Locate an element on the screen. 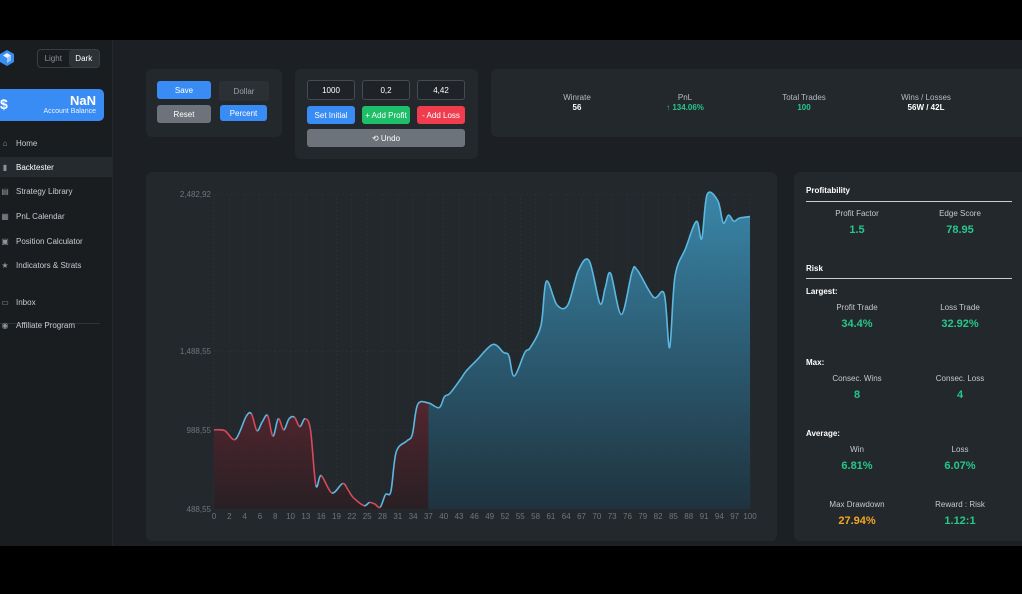 This screenshot has width=1022, height=594. largest-profit-value: 34.4% is located at coordinates (857, 324).